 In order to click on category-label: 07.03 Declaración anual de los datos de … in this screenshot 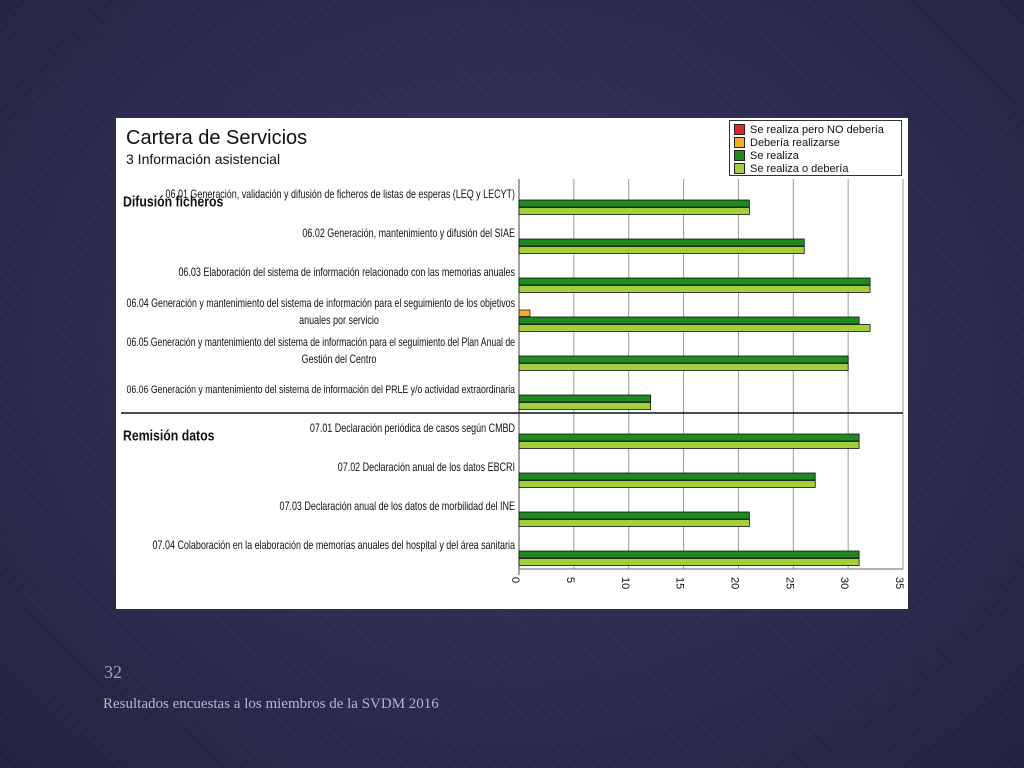, I will do `click(398, 507)`.